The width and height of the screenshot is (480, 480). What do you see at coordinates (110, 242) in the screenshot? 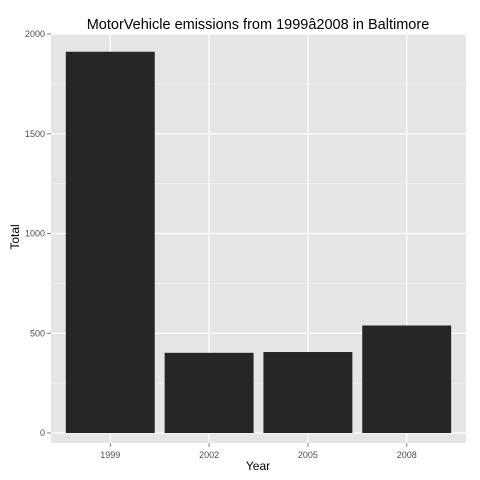
I see `bar-1999` at bounding box center [110, 242].